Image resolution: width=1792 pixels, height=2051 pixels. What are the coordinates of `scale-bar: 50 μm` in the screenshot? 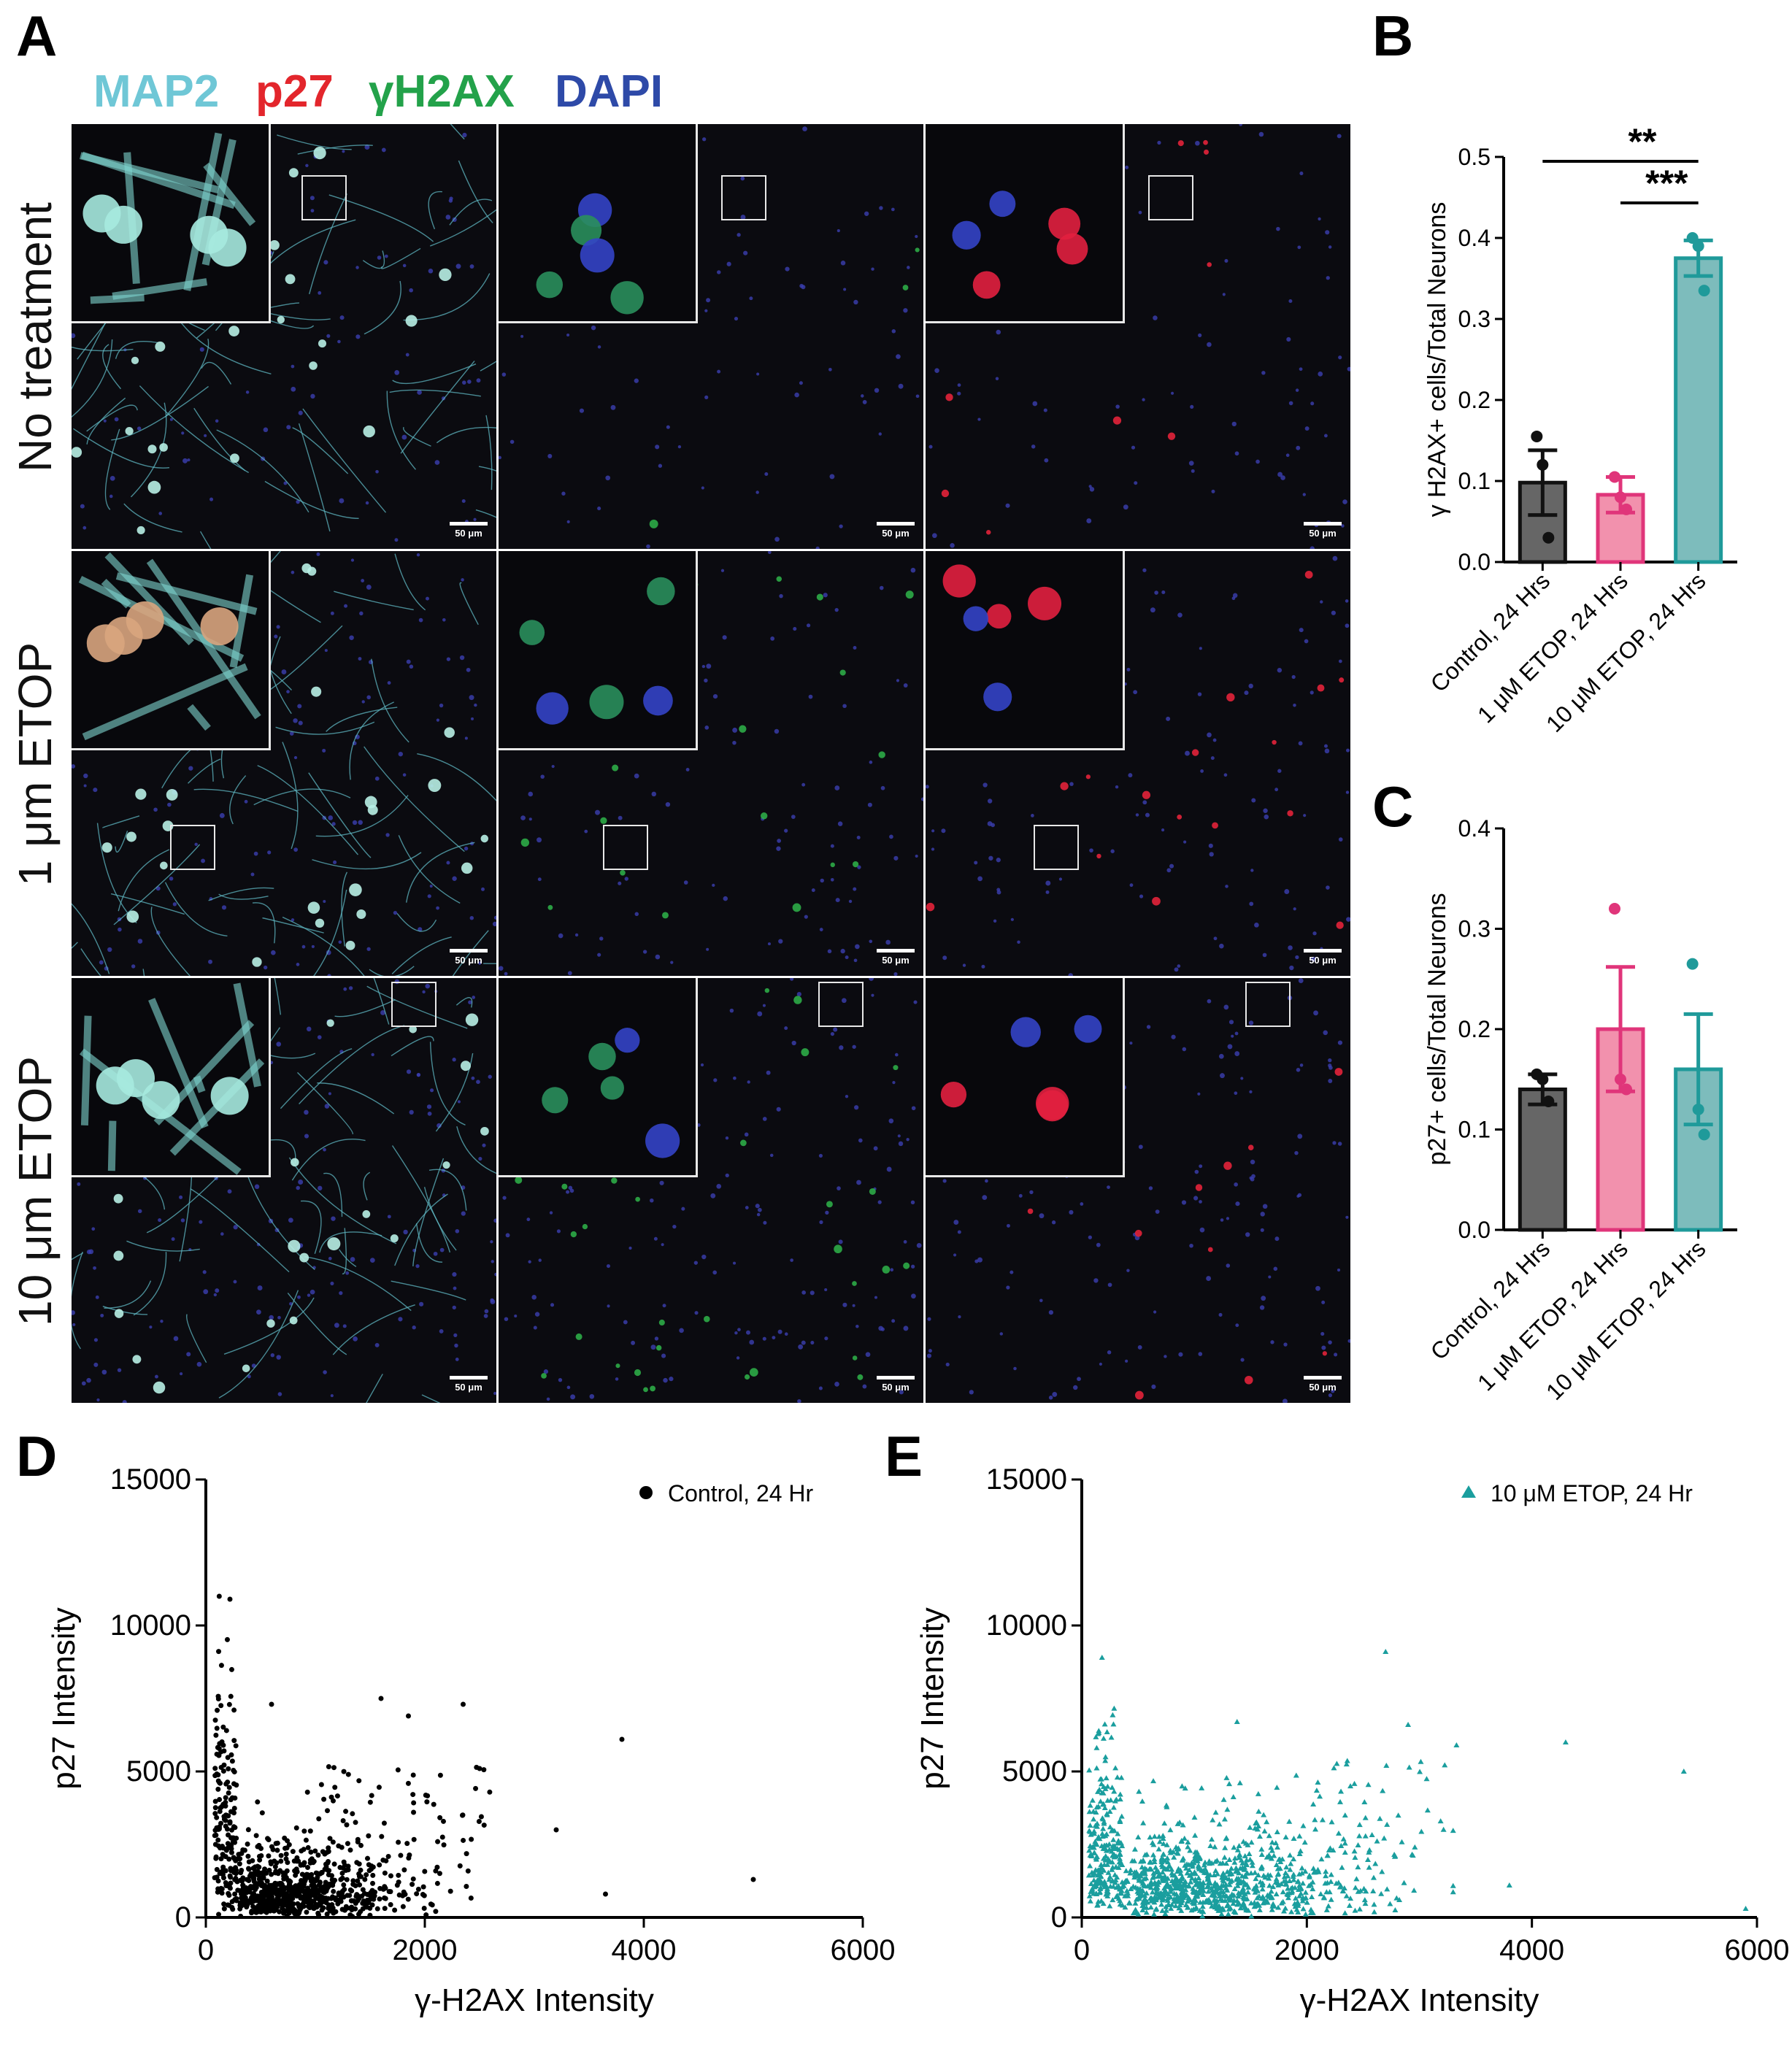 It's located at (469, 530).